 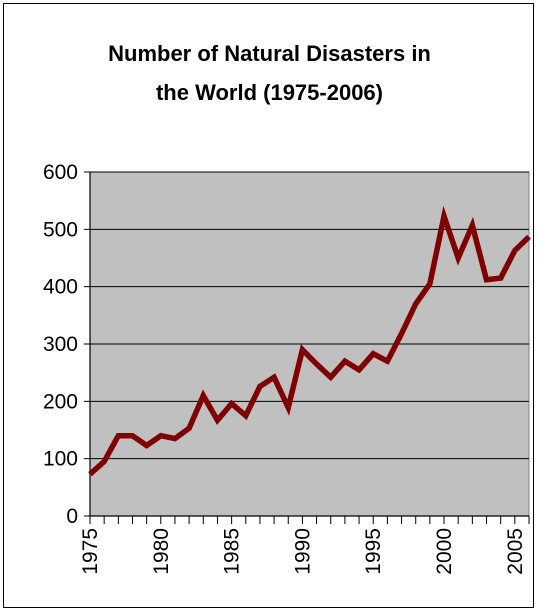 I want to click on y-tick-label-300: 300, so click(x=60, y=344).